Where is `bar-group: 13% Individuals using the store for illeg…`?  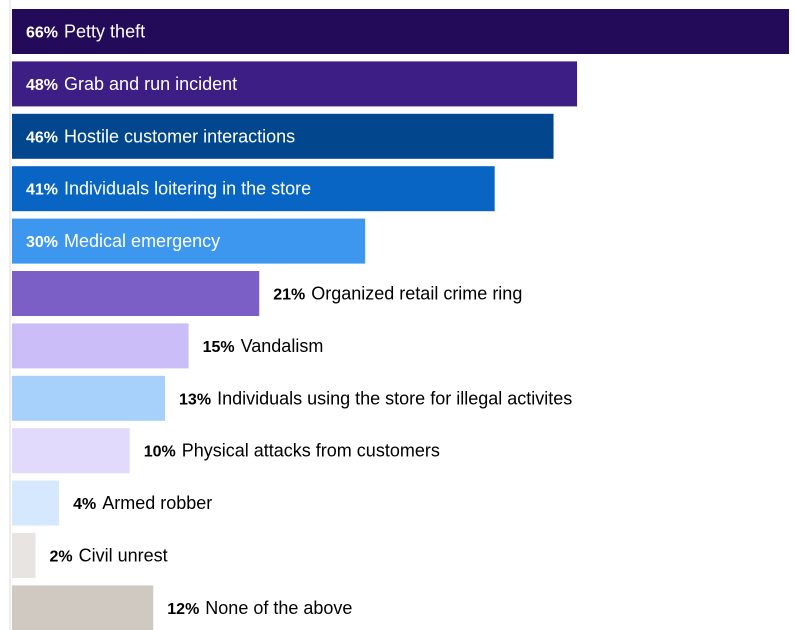
bar-group: 13% Individuals using the store for illeg… is located at coordinates (292, 398).